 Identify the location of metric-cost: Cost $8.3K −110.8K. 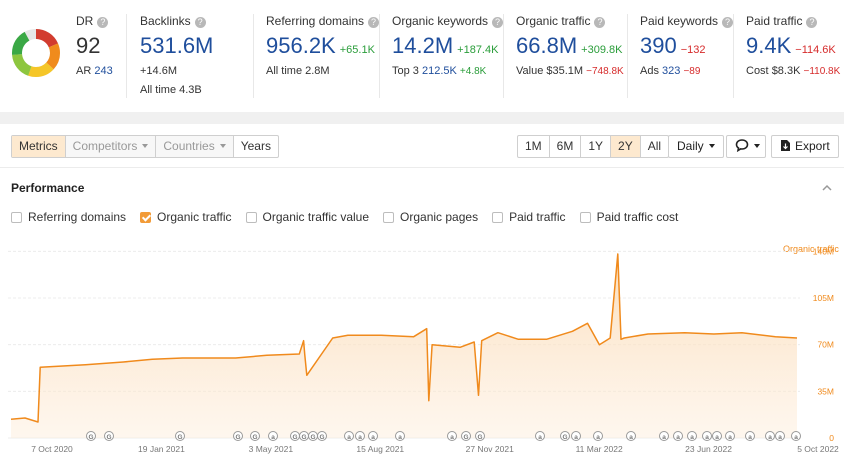
(793, 71).